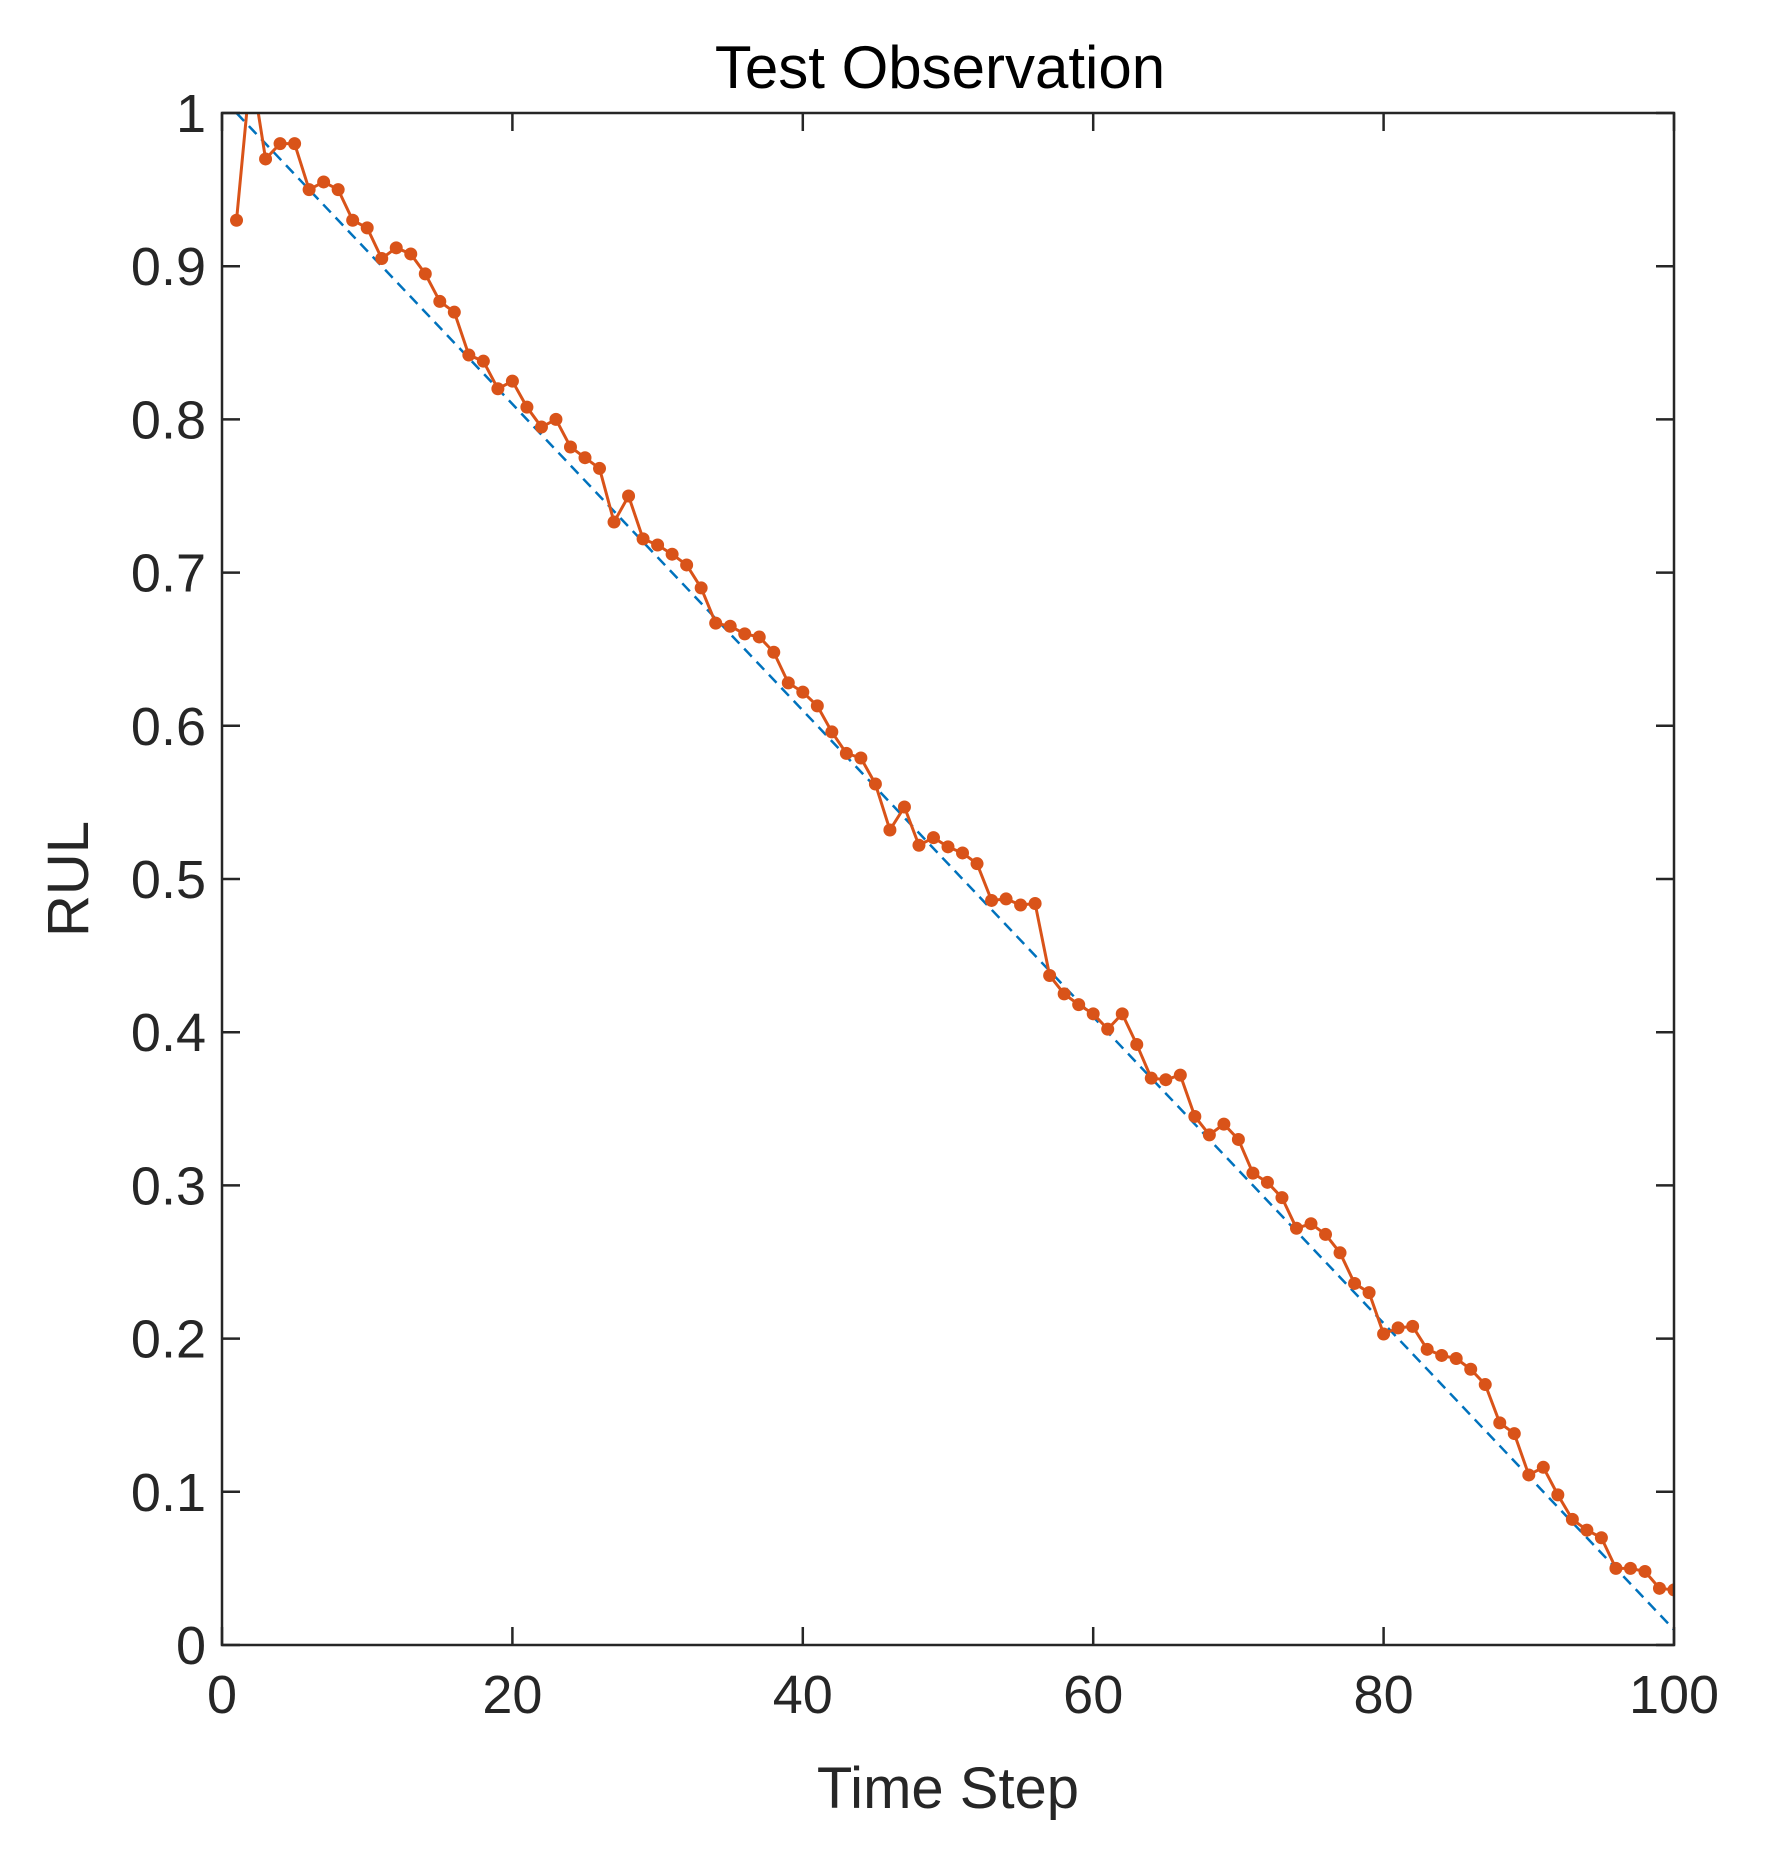  I want to click on y-tick-label: 0.5, so click(168, 880).